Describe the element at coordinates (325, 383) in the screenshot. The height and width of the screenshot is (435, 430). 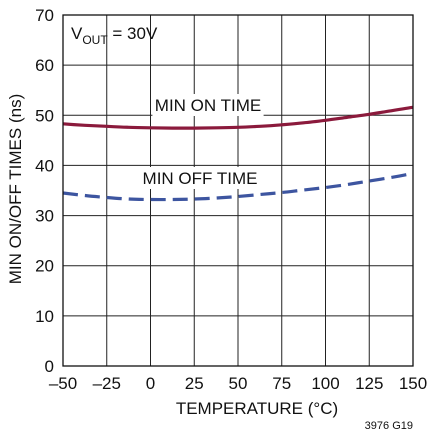
I see `x-tick-label: 100` at that location.